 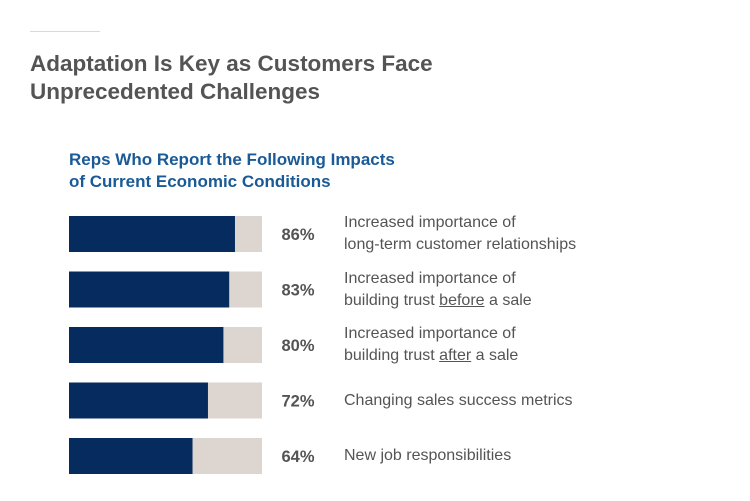 What do you see at coordinates (455, 355) in the screenshot?
I see `category-label-emphasis: after` at bounding box center [455, 355].